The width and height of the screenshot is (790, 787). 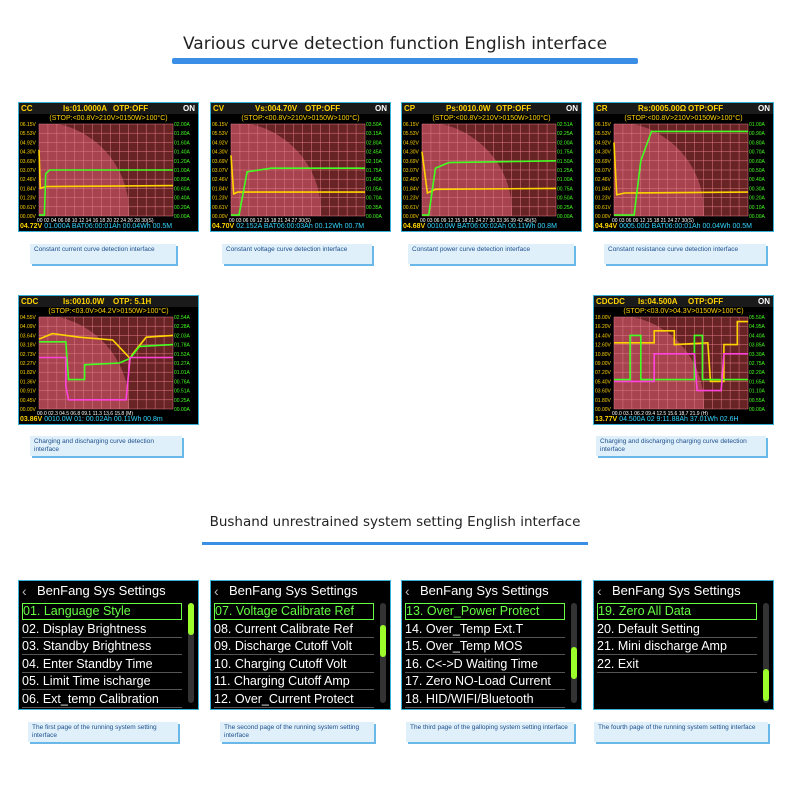 I want to click on screen-header: CC Is:01.0000A OTP:OFF ON, so click(x=108, y=108).